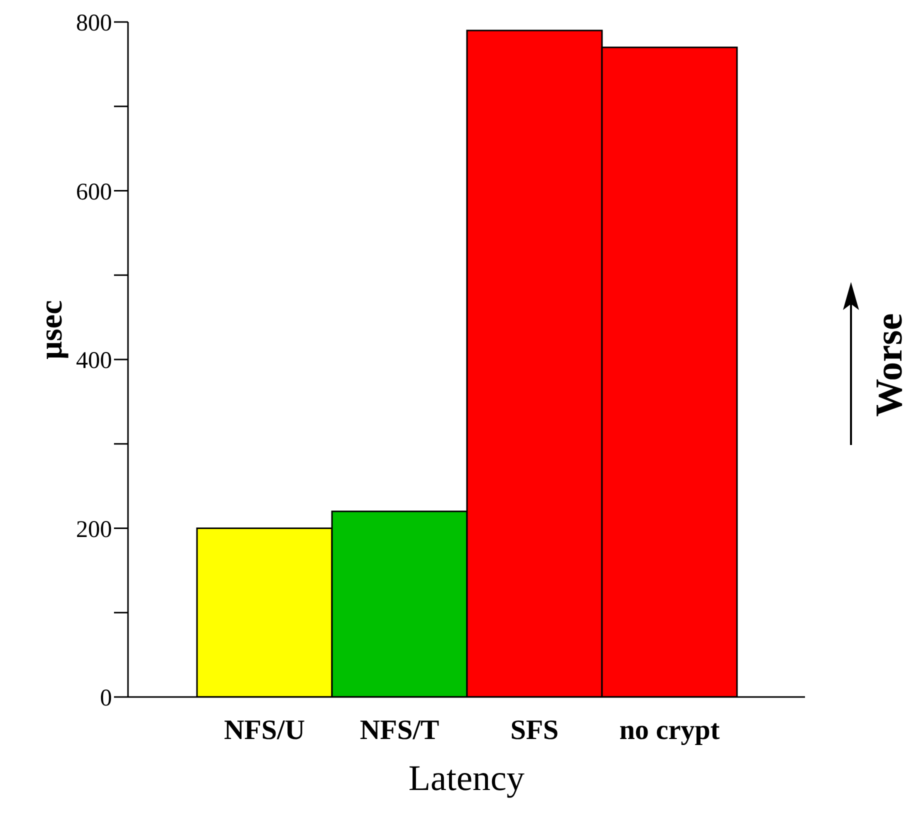  What do you see at coordinates (94, 23) in the screenshot?
I see `y-tick-label: 800` at bounding box center [94, 23].